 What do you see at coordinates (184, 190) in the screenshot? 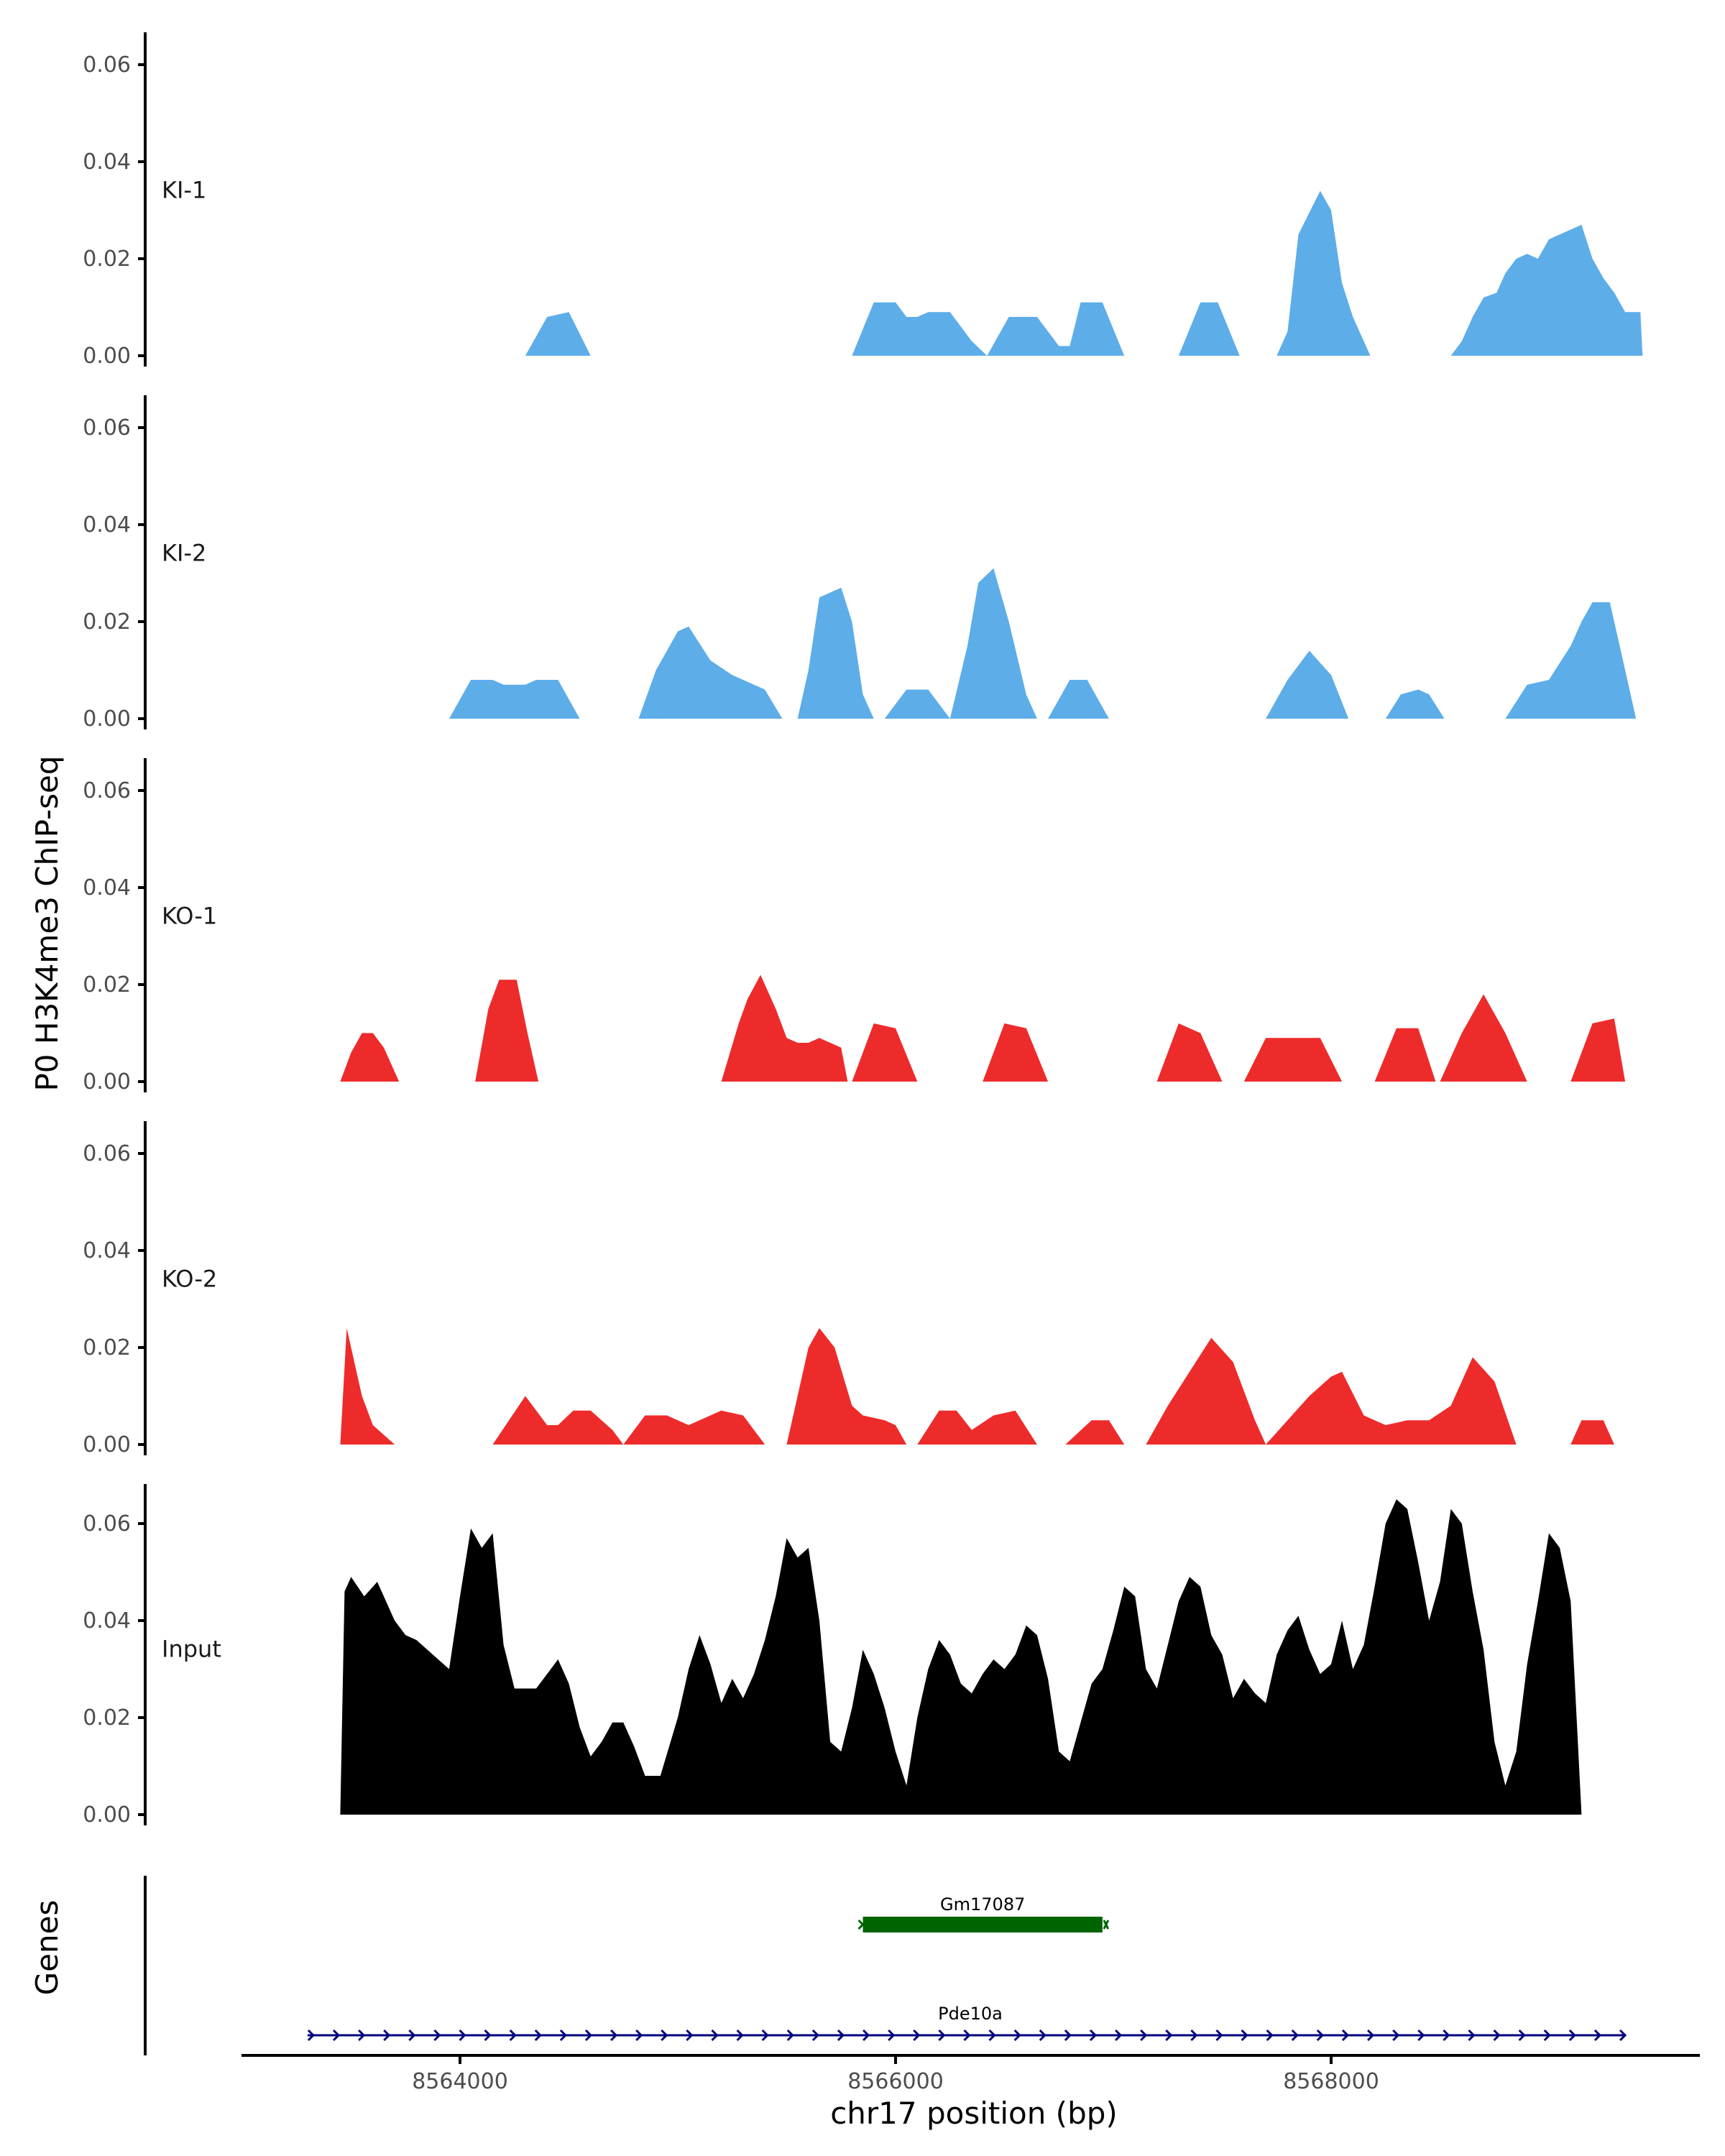
I see `track-label: KI-1` at bounding box center [184, 190].